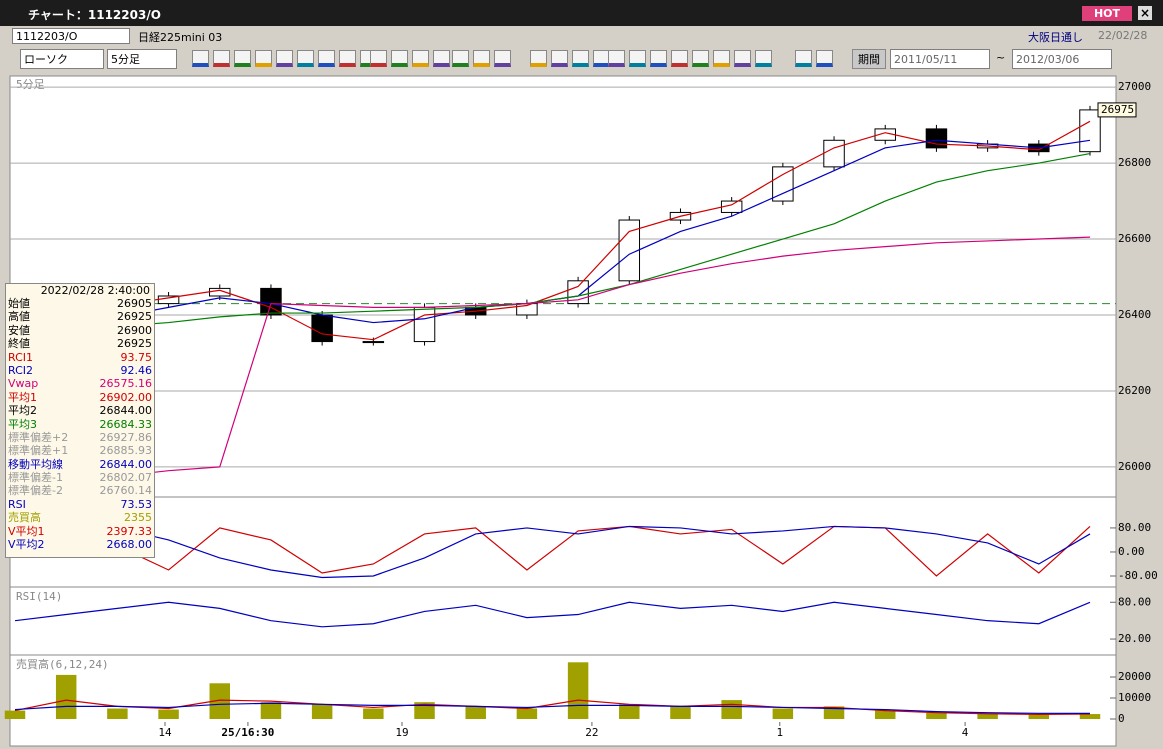 The image size is (1163, 749). I want to click on x-tick-label: 1, so click(779, 732).